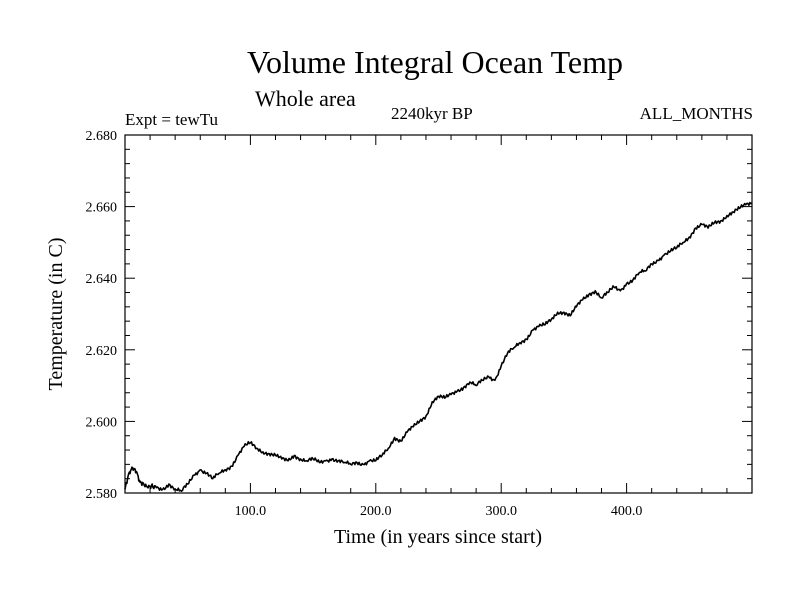 The height and width of the screenshot is (600, 800). Describe the element at coordinates (172, 119) in the screenshot. I see `experiment-label: Expt = tewTu` at that location.